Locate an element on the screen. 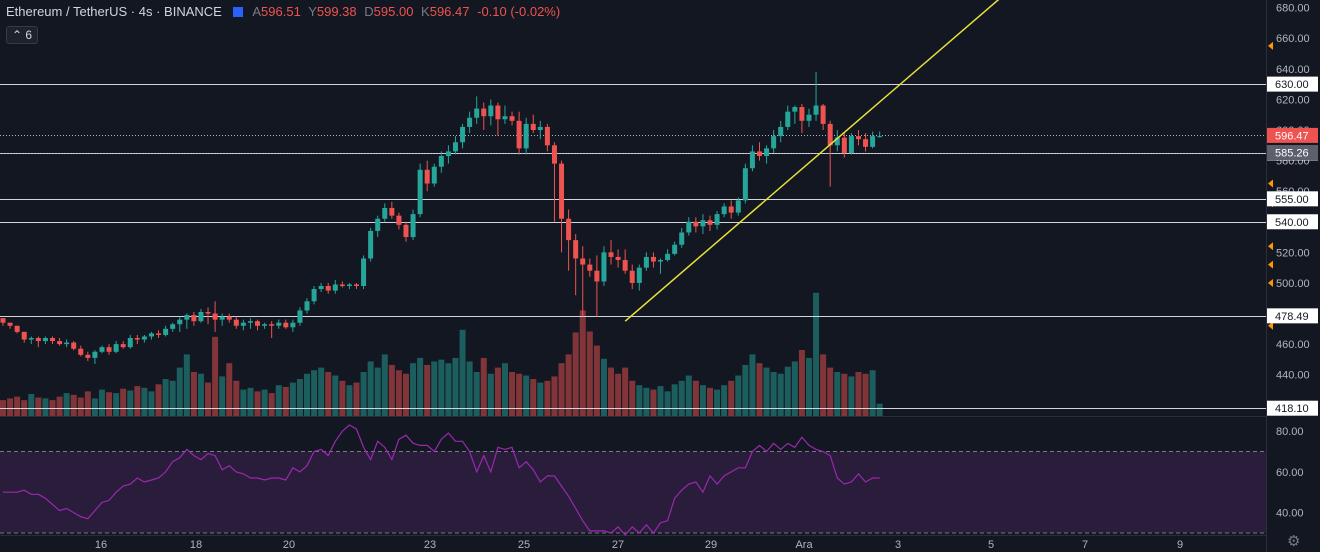 This screenshot has width=1320, height=552. level-price-label: 630.00 is located at coordinates (1292, 84).